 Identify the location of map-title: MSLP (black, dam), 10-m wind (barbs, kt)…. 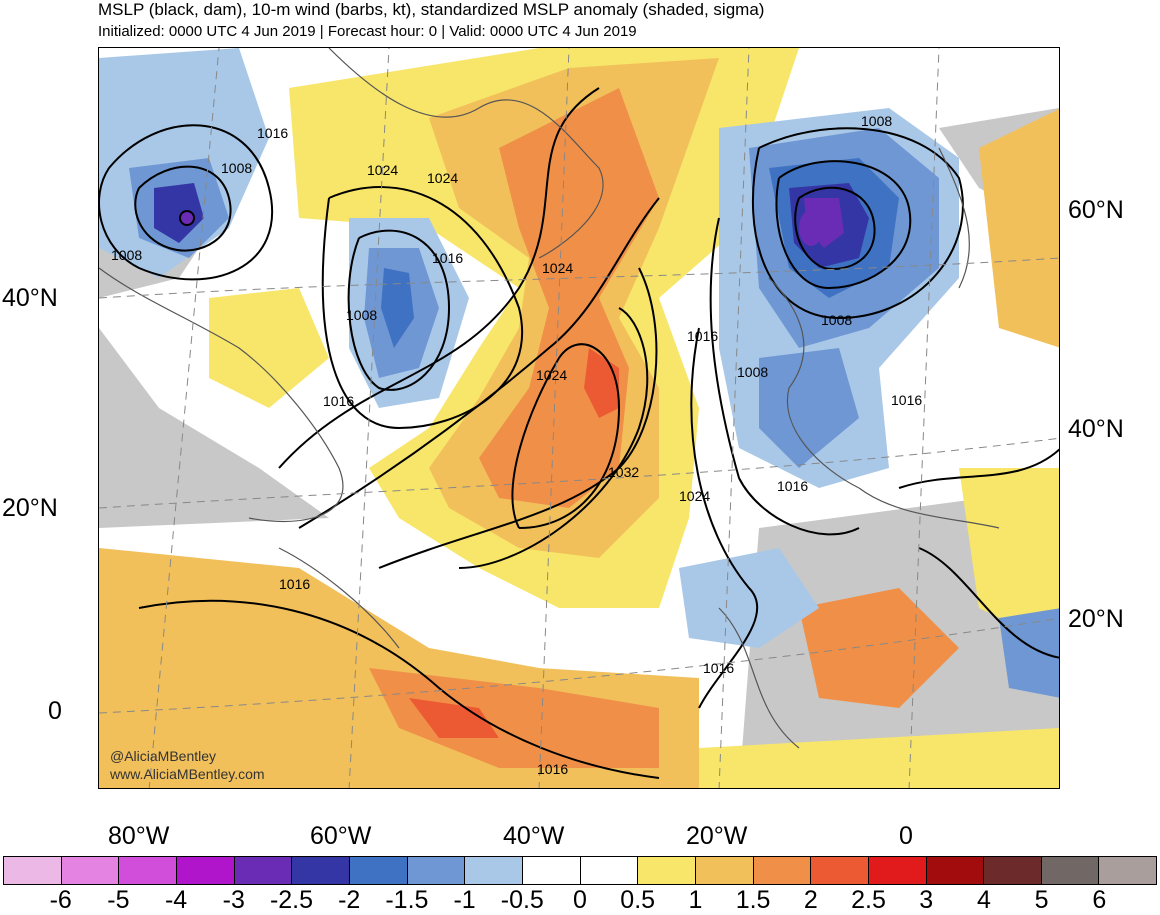
(431, 9).